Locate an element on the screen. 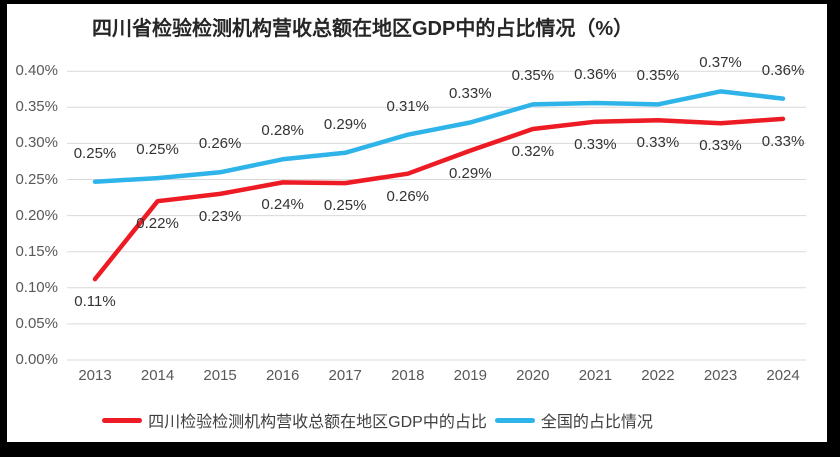 This screenshot has height=457, width=840. x-axis-label: 2023 is located at coordinates (720, 375).